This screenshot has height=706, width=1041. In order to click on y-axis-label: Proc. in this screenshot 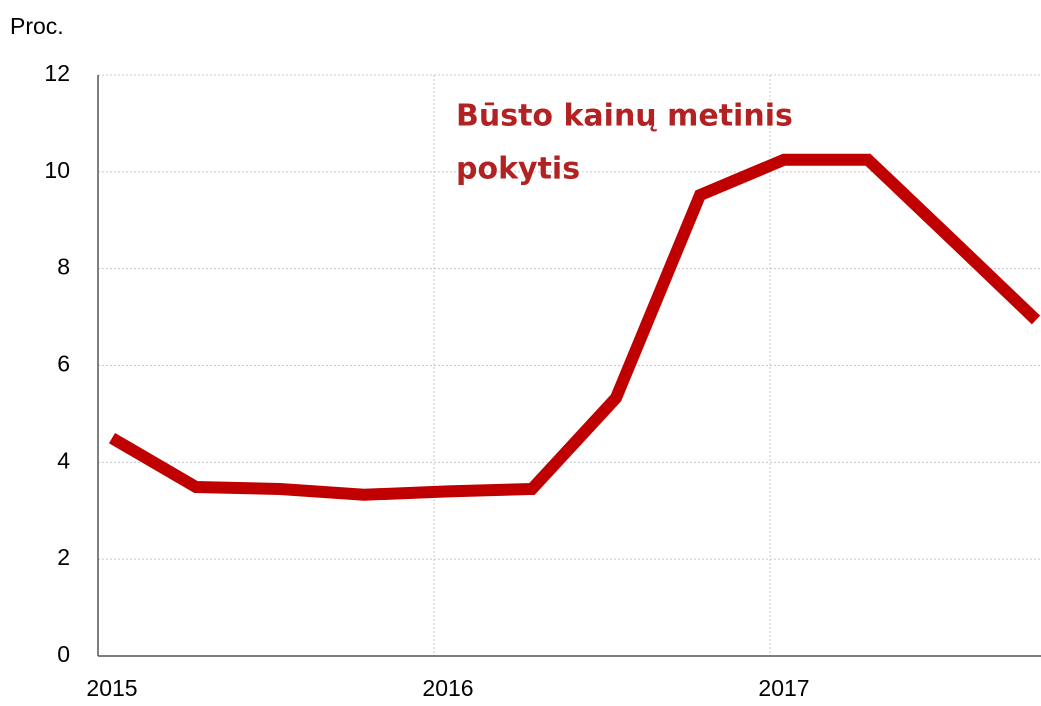, I will do `click(37, 26)`.